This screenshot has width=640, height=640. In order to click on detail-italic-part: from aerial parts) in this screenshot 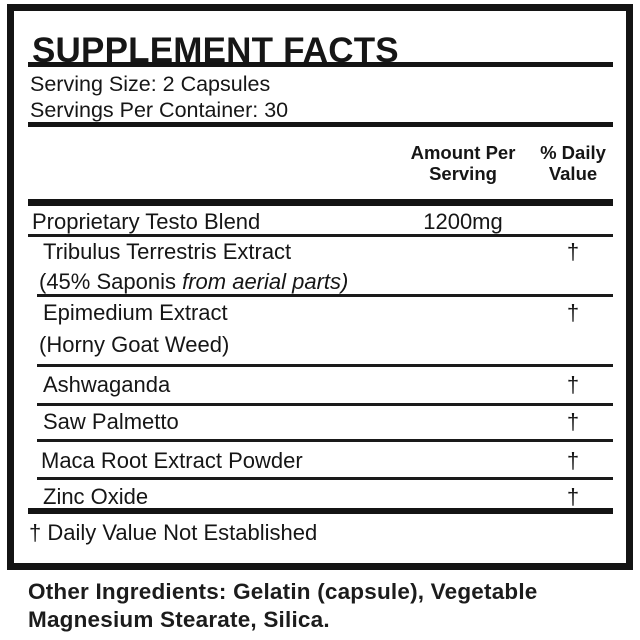, I will do `click(265, 281)`.